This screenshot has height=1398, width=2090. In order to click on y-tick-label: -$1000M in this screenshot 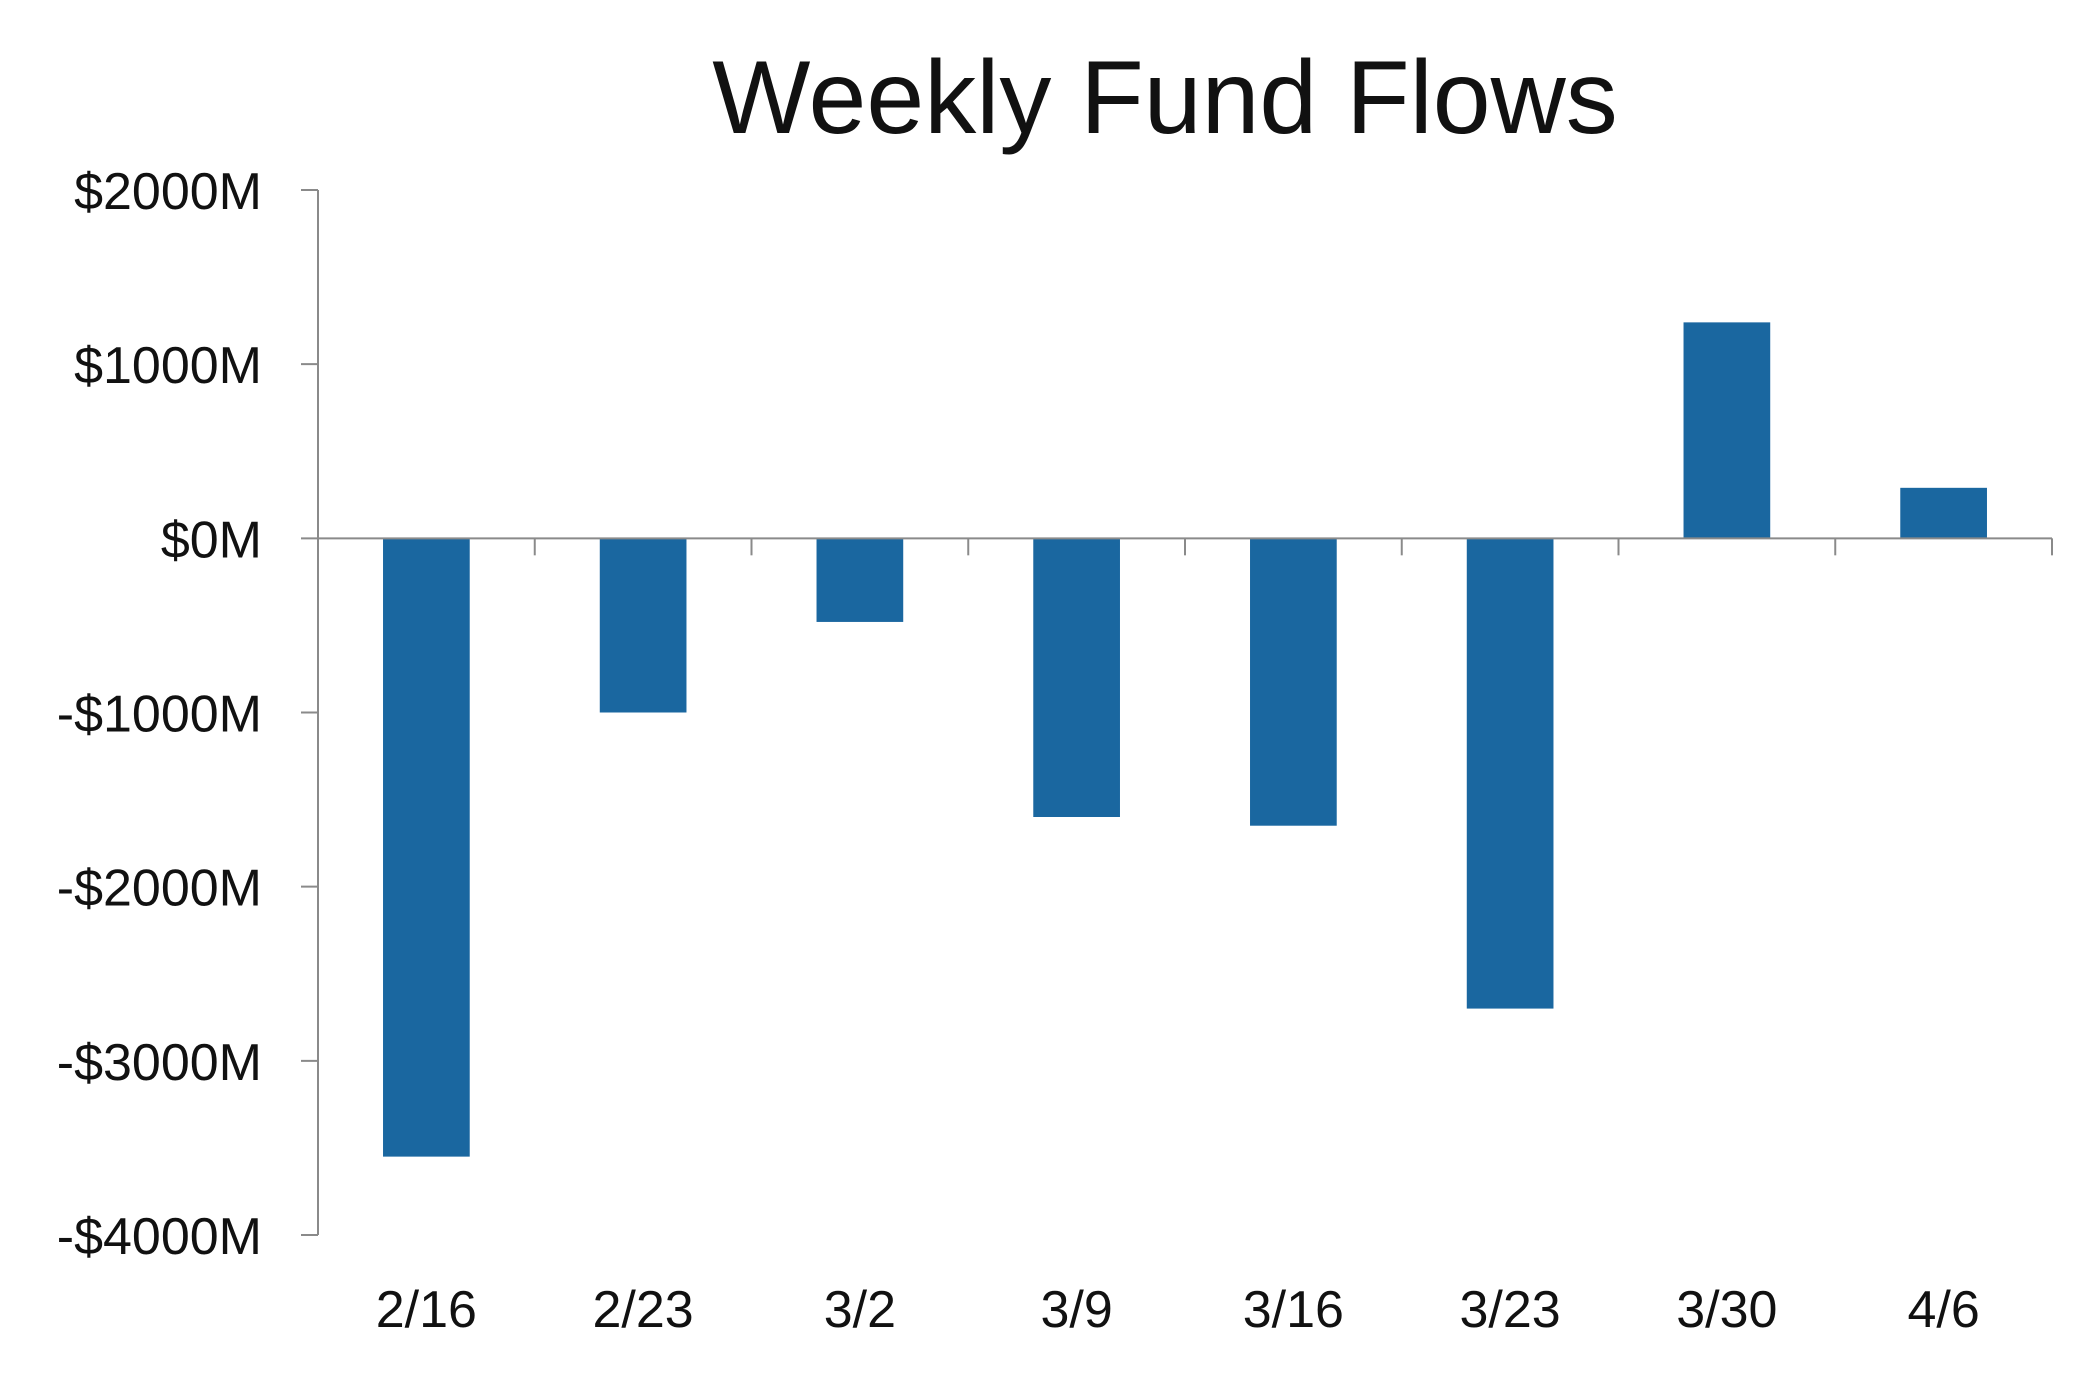, I will do `click(159, 715)`.